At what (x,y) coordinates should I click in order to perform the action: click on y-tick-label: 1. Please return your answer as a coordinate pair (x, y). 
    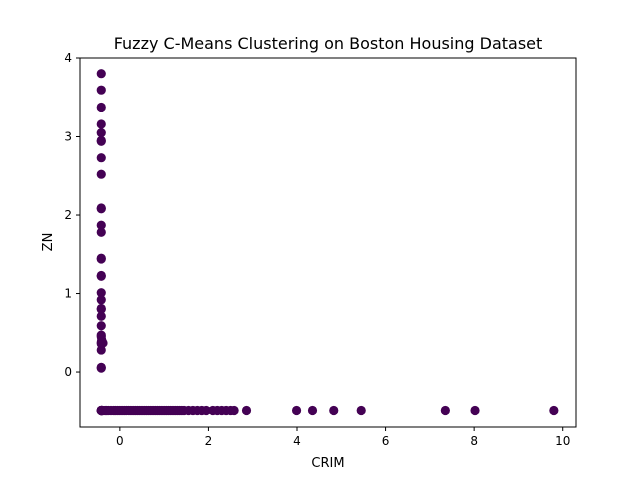
    Looking at the image, I should click on (68, 294).